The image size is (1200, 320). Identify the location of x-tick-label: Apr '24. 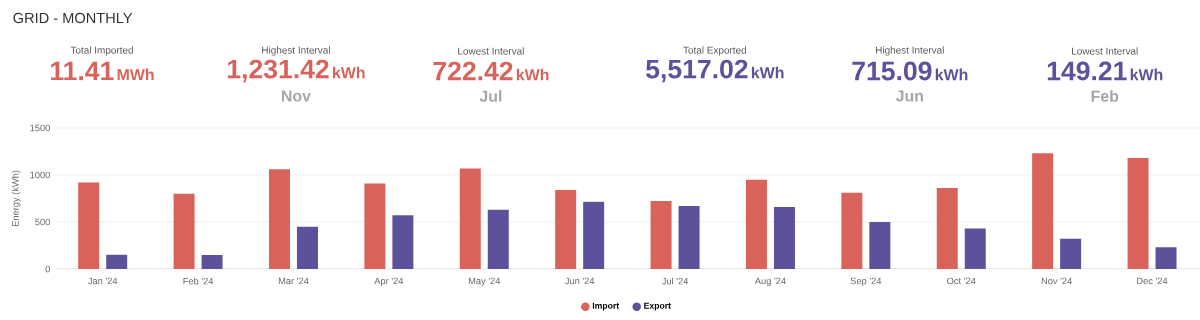
(389, 282).